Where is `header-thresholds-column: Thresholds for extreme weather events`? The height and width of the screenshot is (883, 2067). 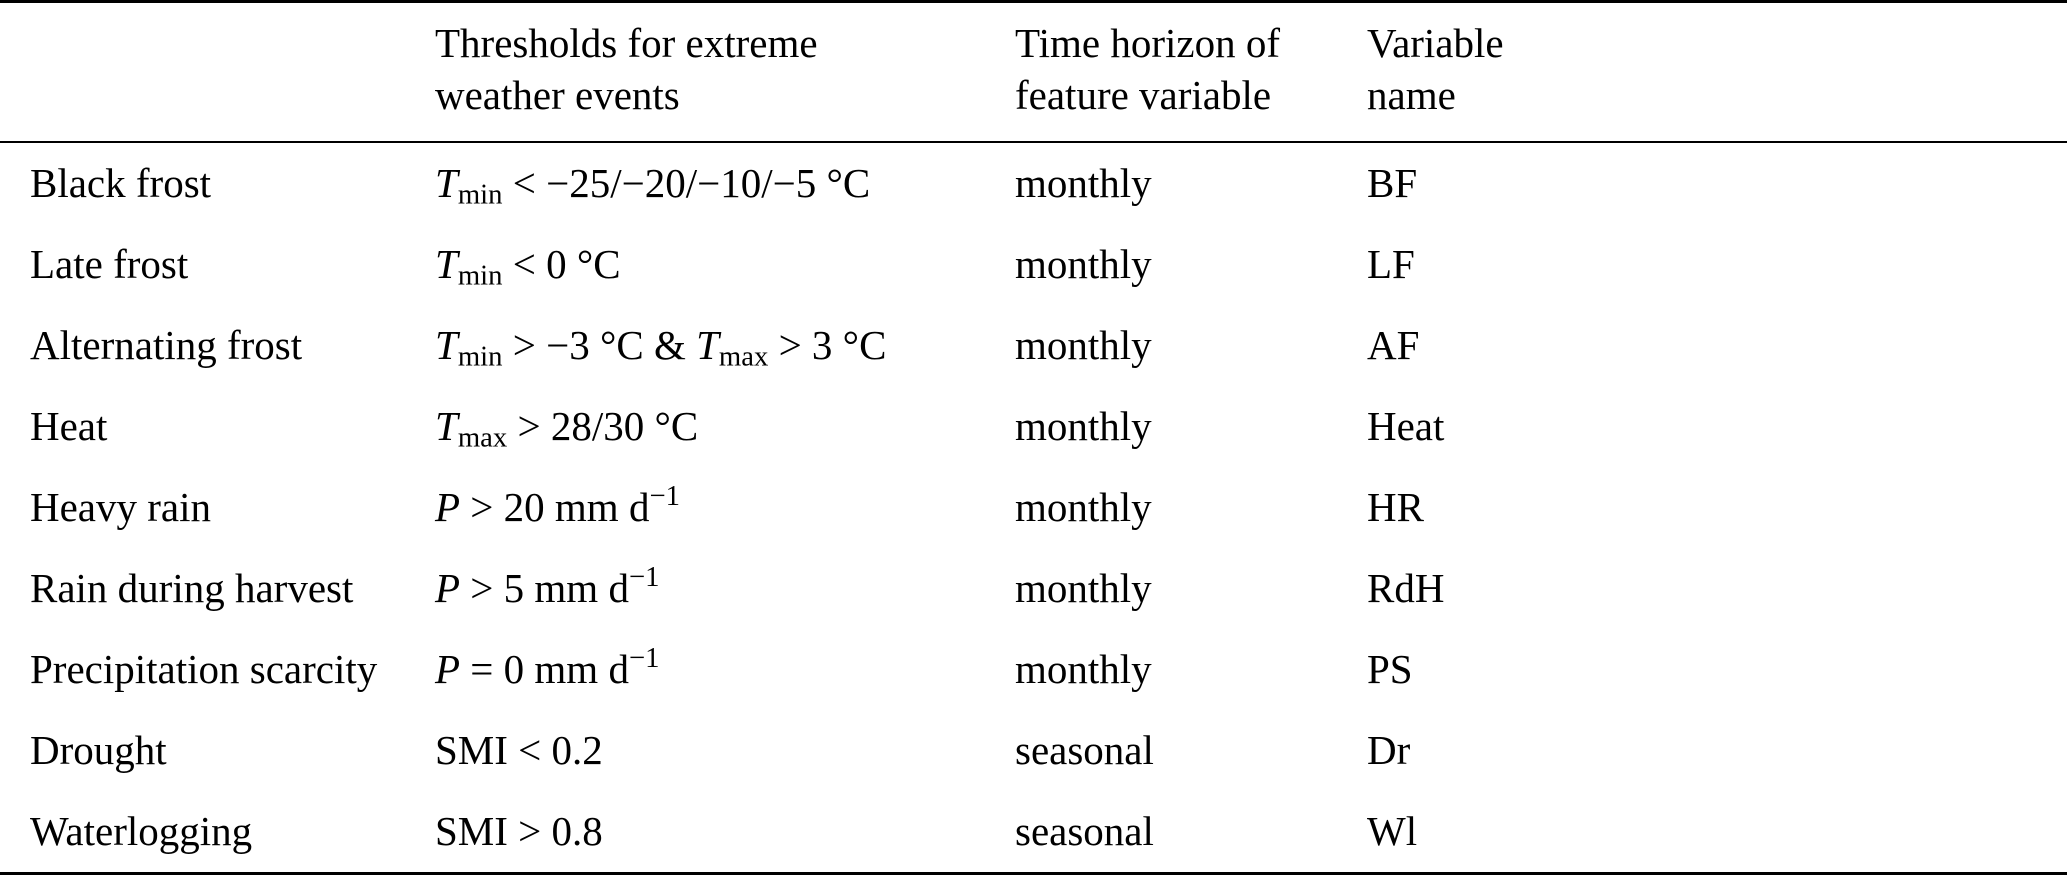
header-thresholds-column: Thresholds for extreme weather events is located at coordinates (725, 72).